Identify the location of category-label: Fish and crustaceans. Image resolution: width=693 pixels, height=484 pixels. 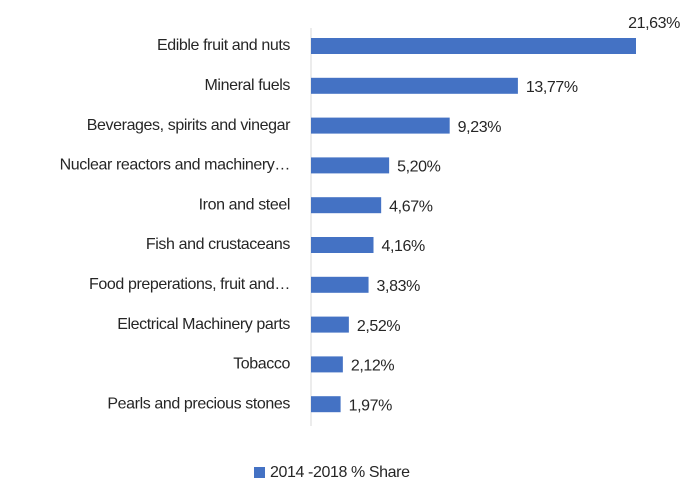
(218, 244).